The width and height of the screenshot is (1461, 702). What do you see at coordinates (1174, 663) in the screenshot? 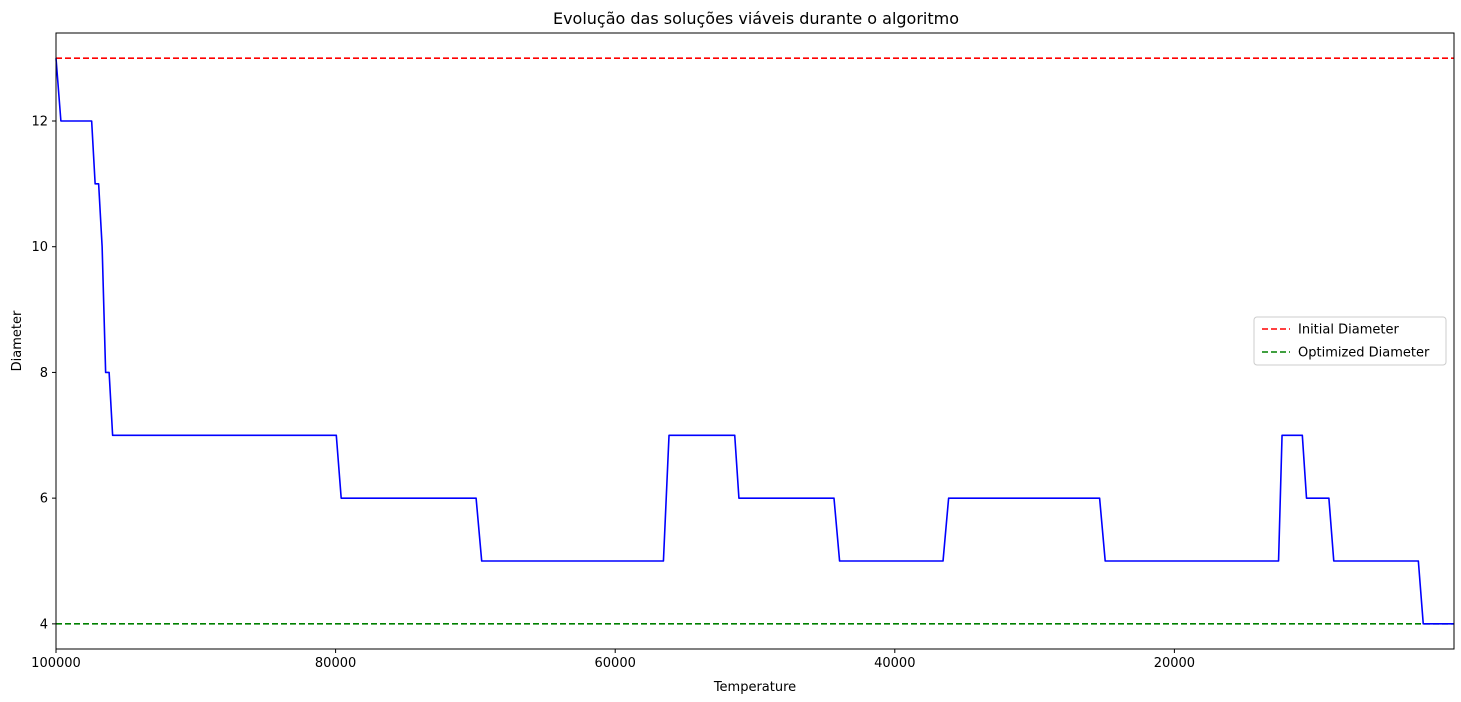
I see `x-tick-label-4: 20000` at bounding box center [1174, 663].